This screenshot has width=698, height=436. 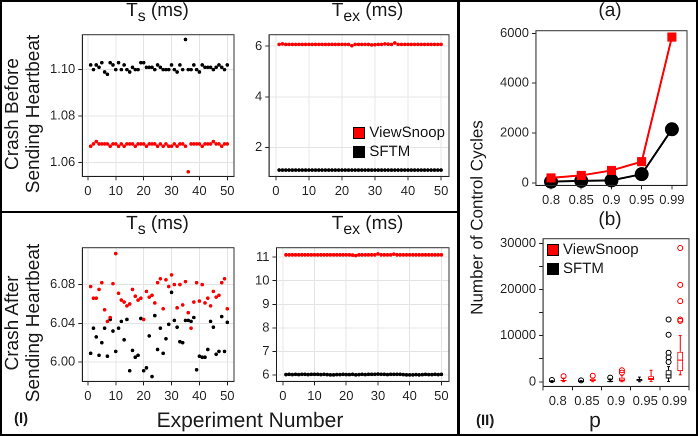 I want to click on y-tick-label: 4000, so click(x=514, y=82).